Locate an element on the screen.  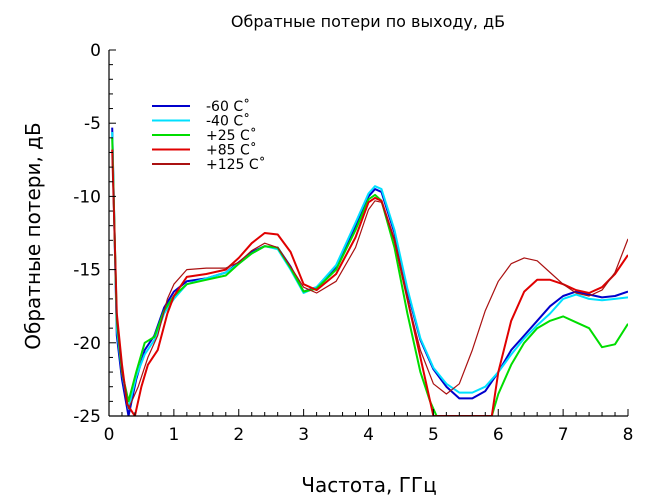
legend-label-1: -40 C˚ is located at coordinates (228, 121).